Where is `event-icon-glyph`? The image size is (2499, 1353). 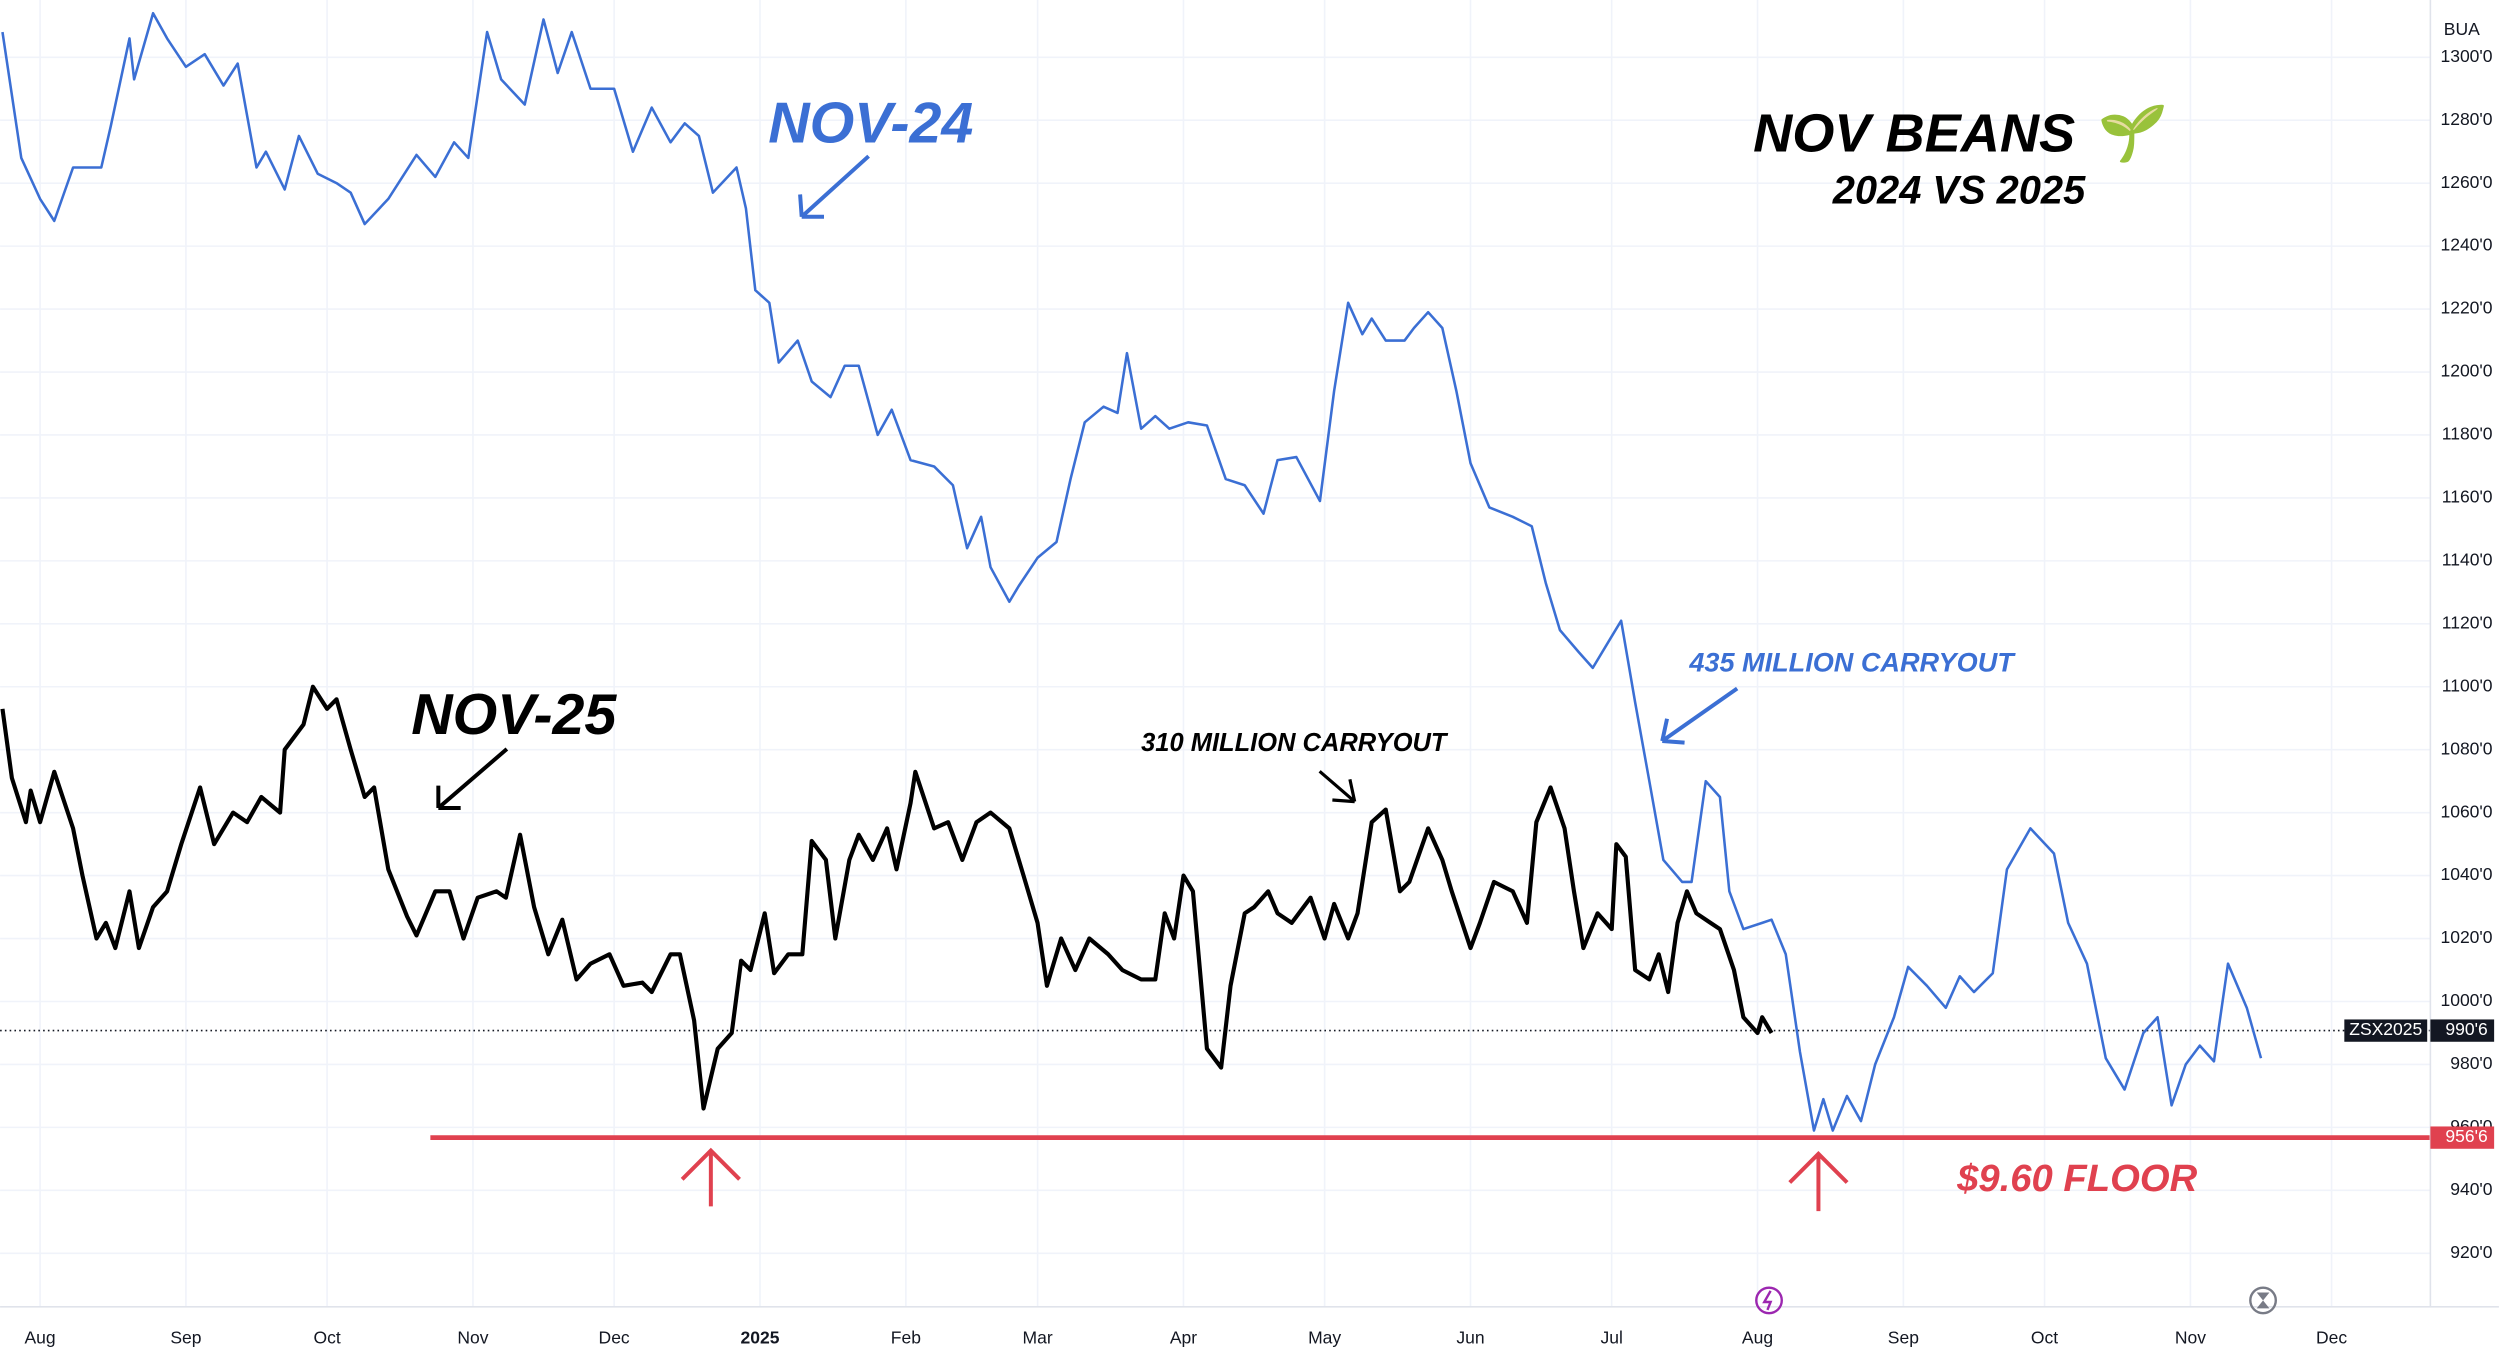 event-icon-glyph is located at coordinates (1767, 1300).